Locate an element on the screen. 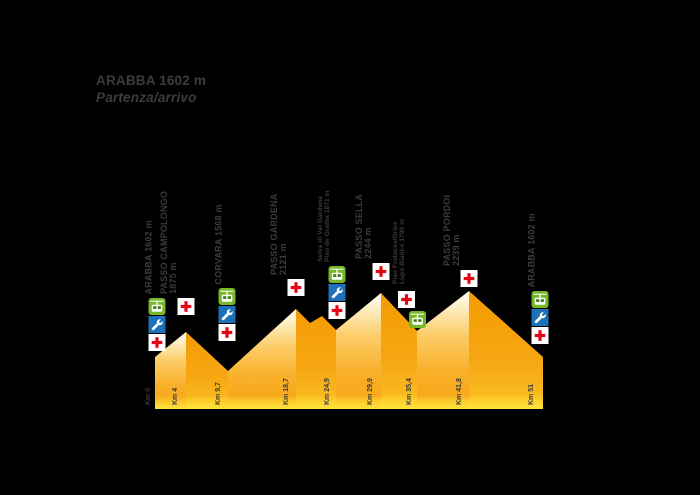 Image resolution: width=700 pixels, height=495 pixels. km-label: Km 41,8 is located at coordinates (459, 391).